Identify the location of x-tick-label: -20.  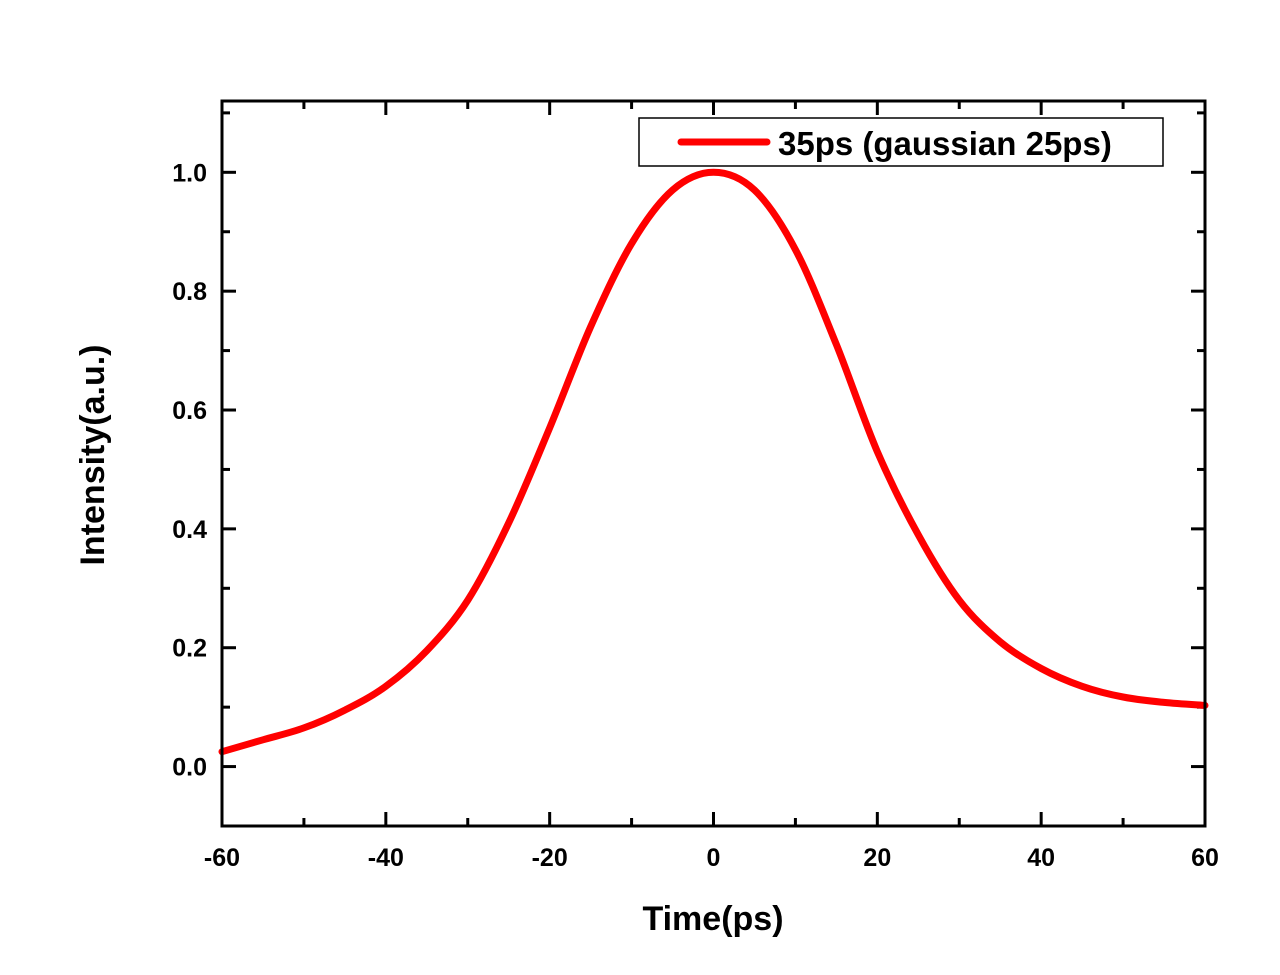
(550, 858).